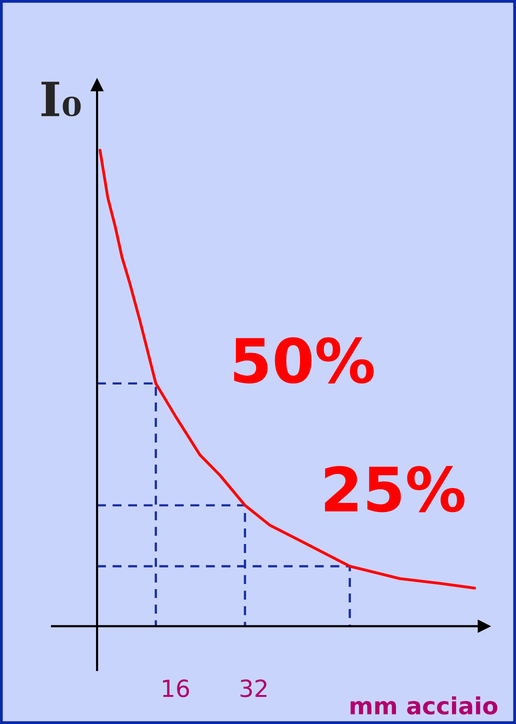 The width and height of the screenshot is (516, 724). Describe the element at coordinates (61, 99) in the screenshot. I see `y-axis-title: I₀` at that location.